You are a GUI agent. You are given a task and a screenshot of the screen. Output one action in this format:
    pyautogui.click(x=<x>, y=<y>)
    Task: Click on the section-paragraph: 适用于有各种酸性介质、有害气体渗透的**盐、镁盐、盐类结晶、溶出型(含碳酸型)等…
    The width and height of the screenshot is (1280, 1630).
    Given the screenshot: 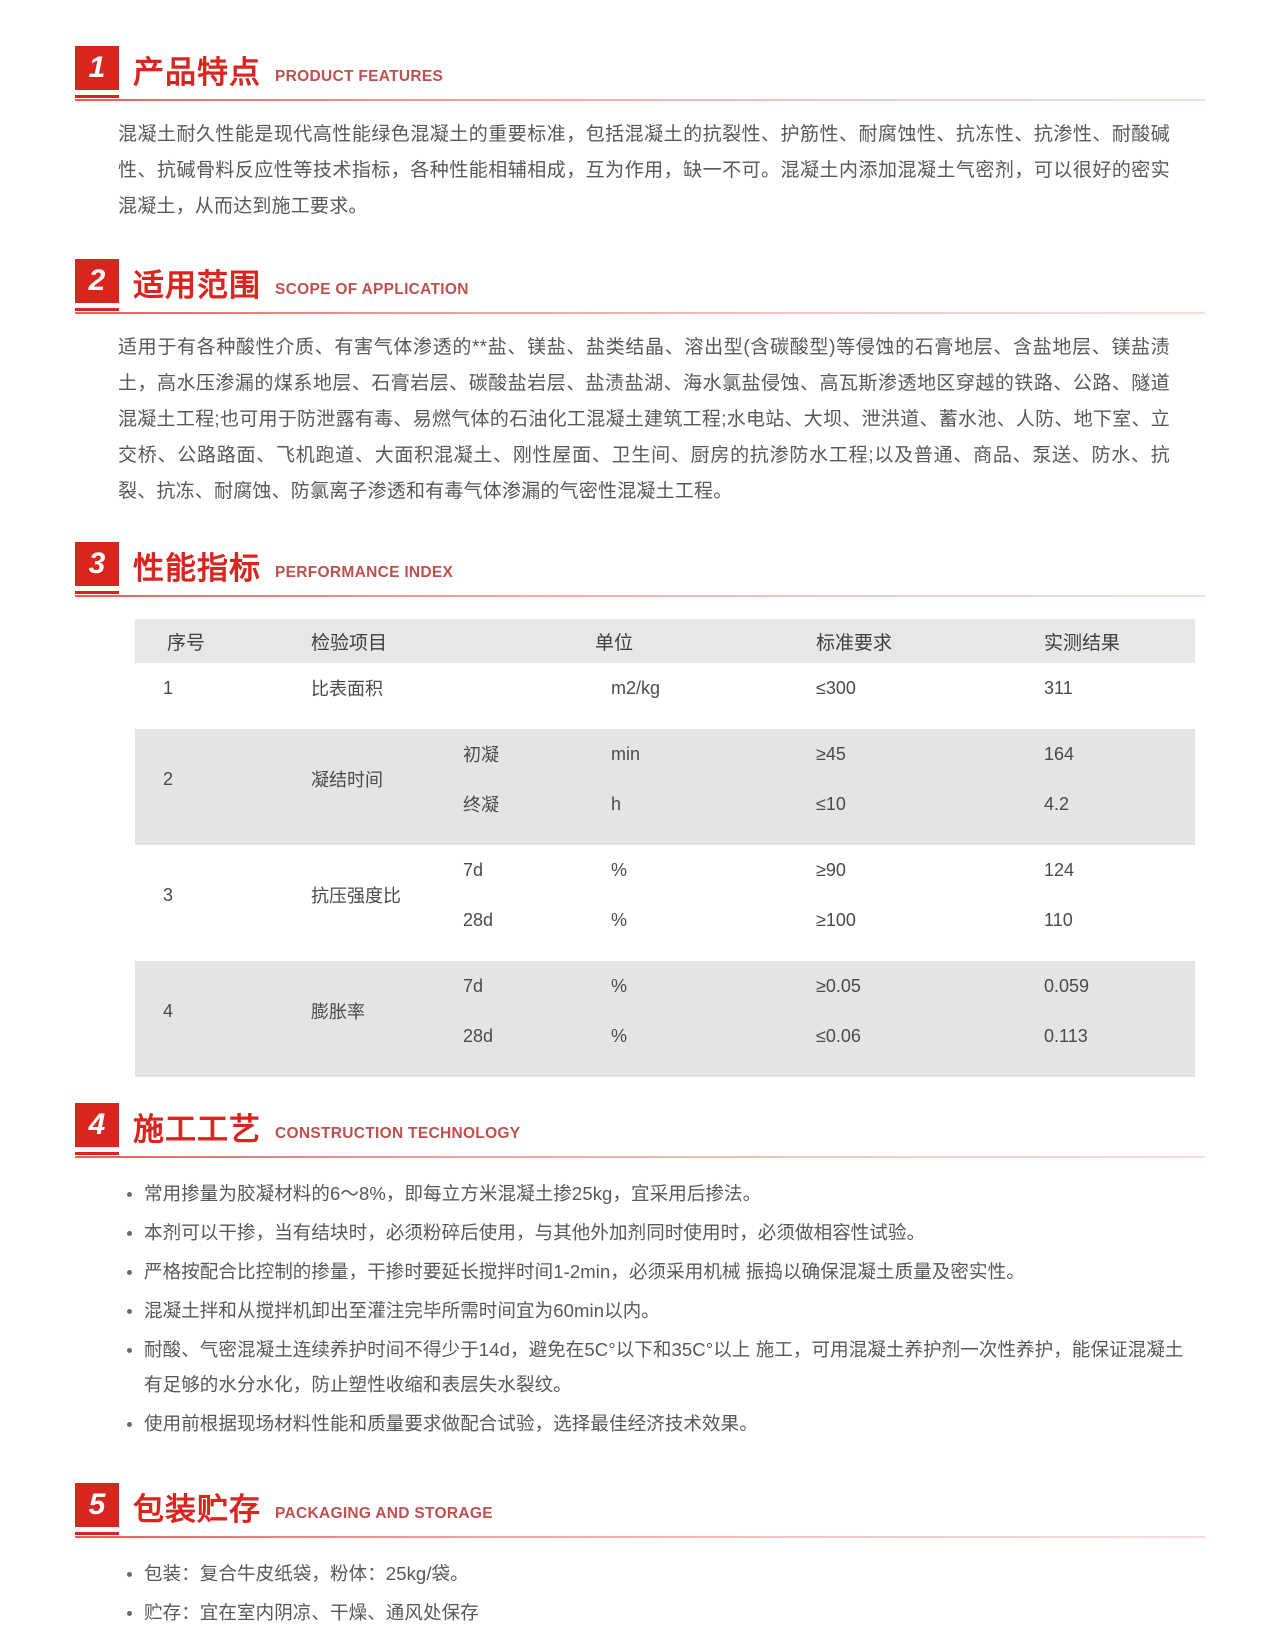 What is the action you would take?
    pyautogui.click(x=644, y=419)
    